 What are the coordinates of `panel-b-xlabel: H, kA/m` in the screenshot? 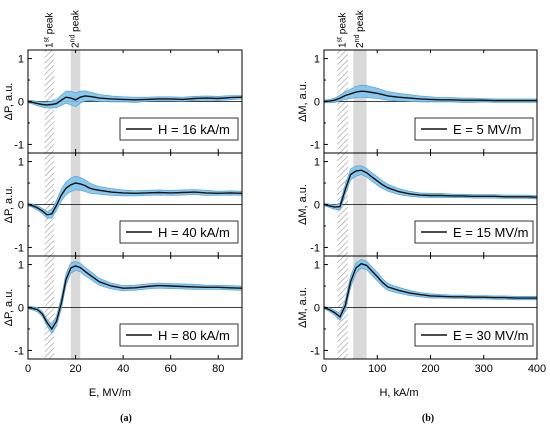 It's located at (398, 393).